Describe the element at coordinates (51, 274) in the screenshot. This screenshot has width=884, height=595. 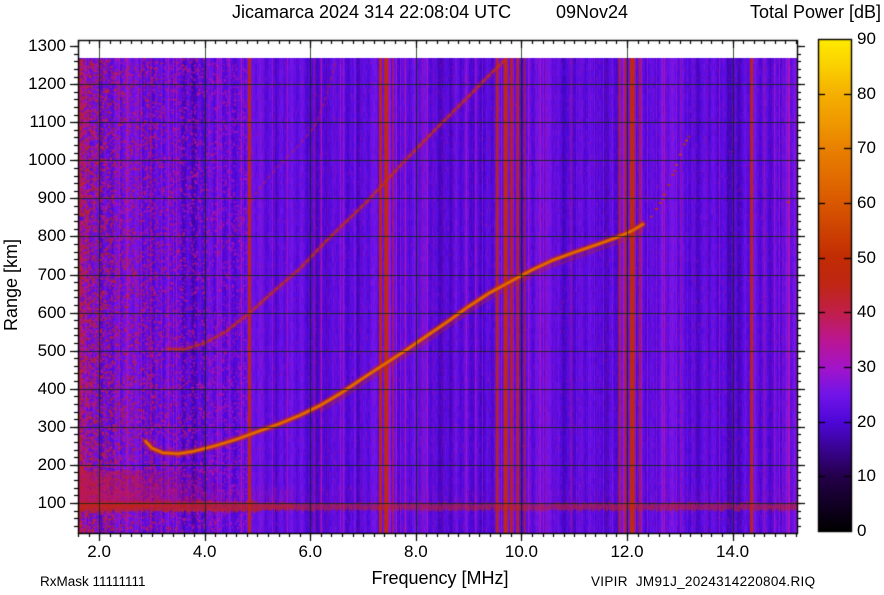
I see `y-tick-label: 700` at that location.